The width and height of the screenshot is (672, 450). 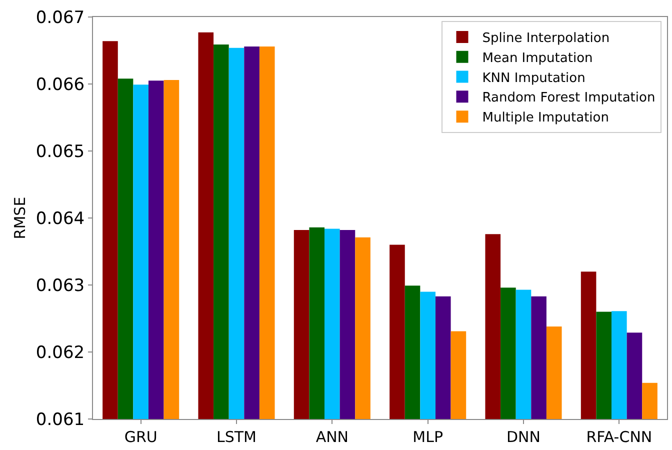 What do you see at coordinates (60, 18) in the screenshot?
I see `y-tick-label: 0.067` at bounding box center [60, 18].